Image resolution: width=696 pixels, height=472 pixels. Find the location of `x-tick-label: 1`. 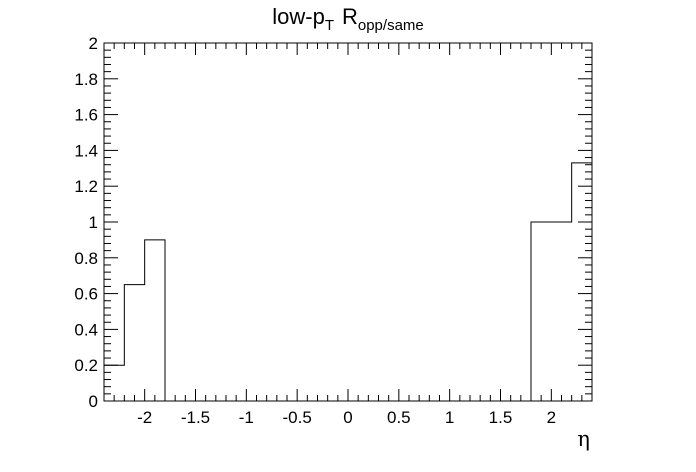

x-tick-label: 1 is located at coordinates (449, 417).